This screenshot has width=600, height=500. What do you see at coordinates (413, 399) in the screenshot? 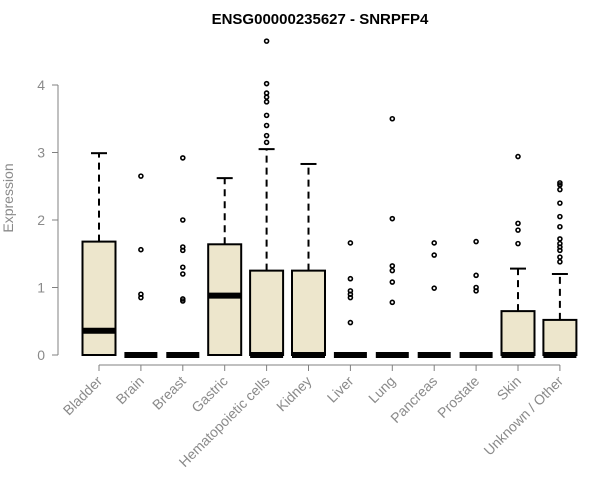
I see `x-tick-label: Pancreas` at bounding box center [413, 399].